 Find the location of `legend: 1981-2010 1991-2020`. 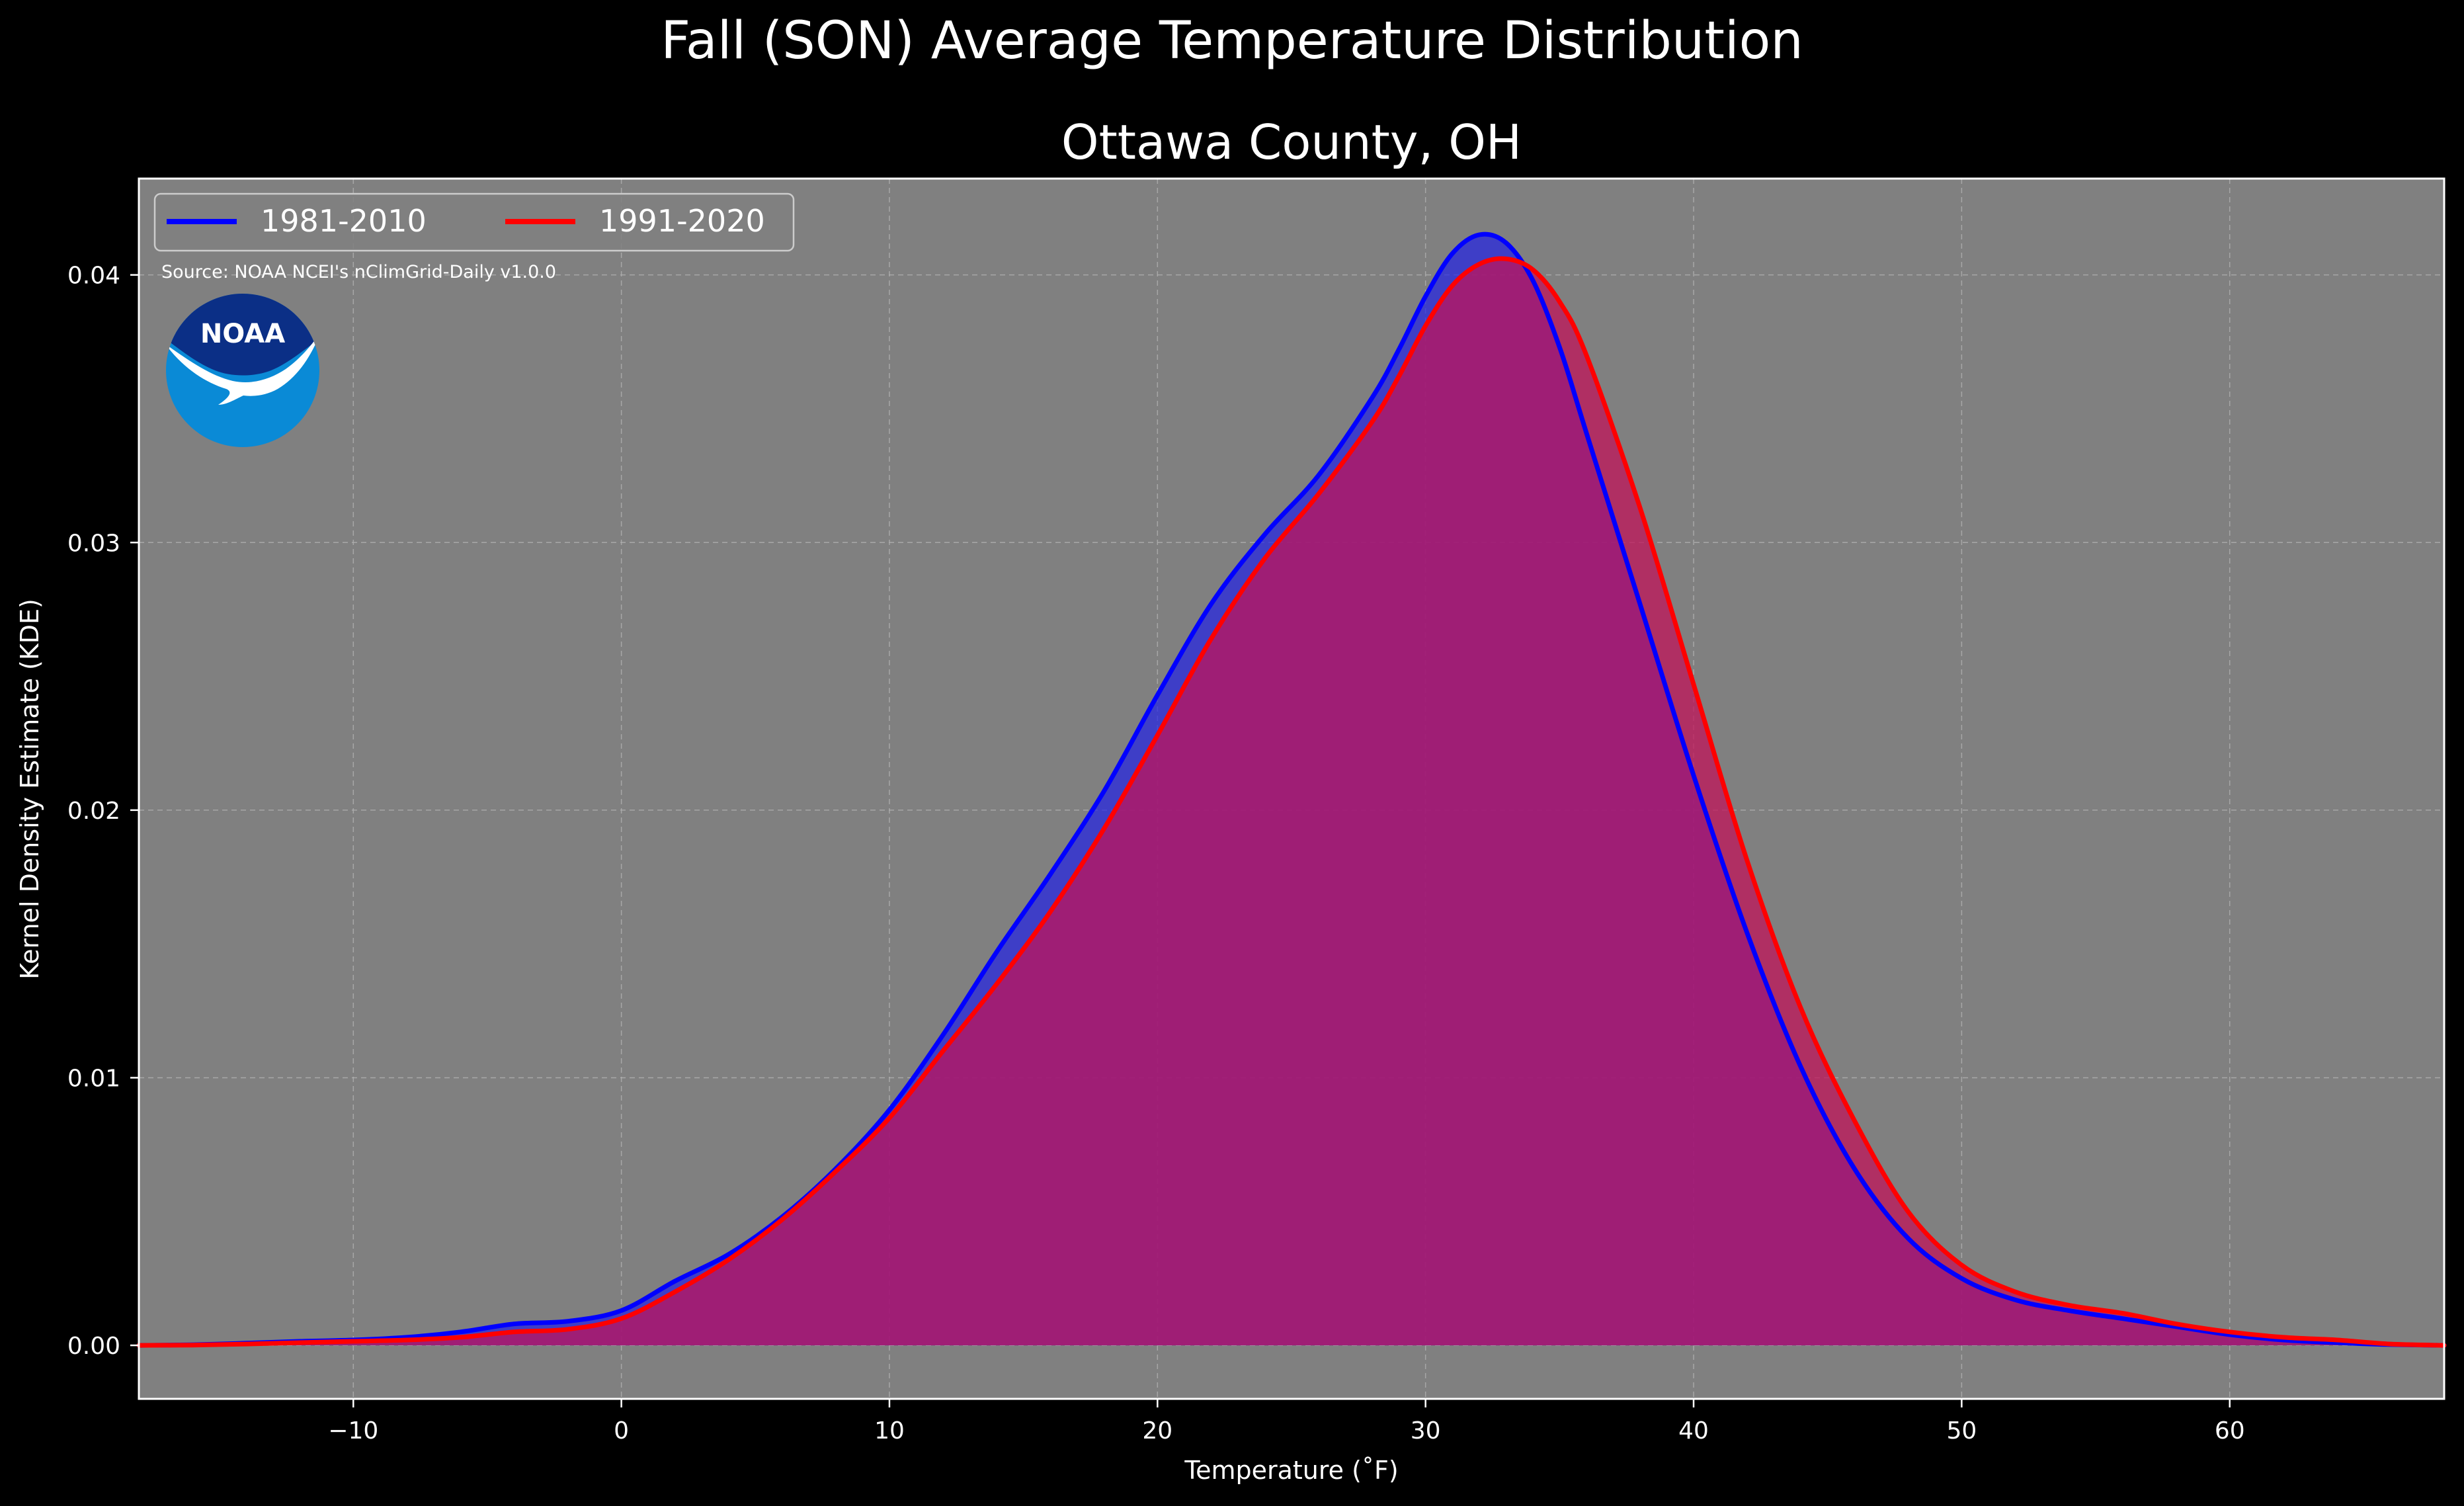

legend: 1981-2010 1991-2020 is located at coordinates (474, 222).